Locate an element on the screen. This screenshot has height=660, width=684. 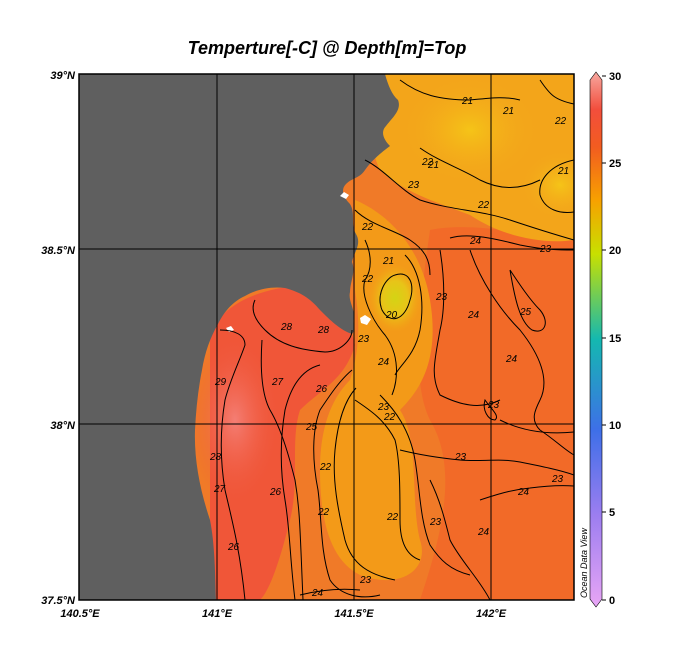
colorbar-tick-label: 20 is located at coordinates (615, 251).